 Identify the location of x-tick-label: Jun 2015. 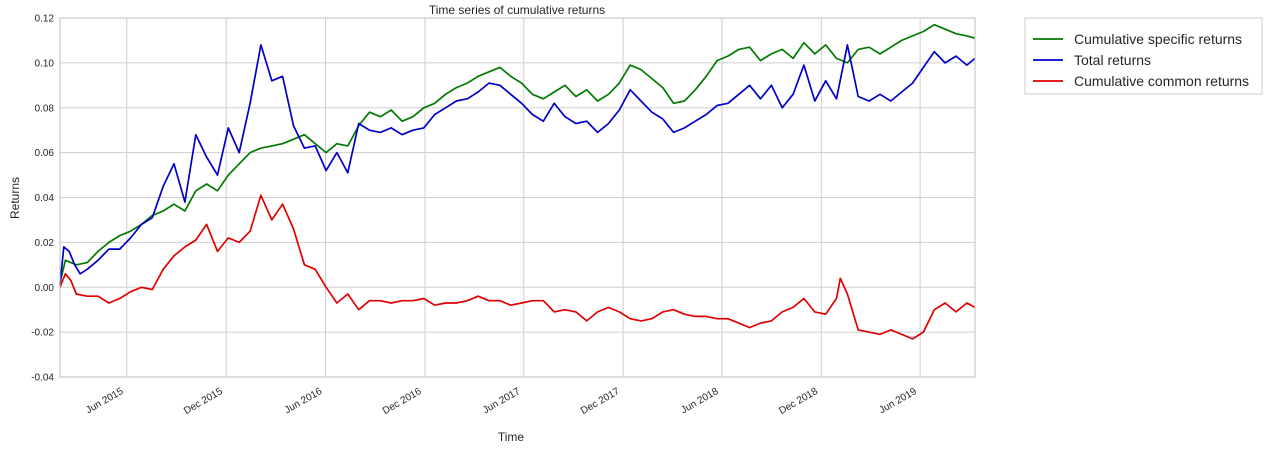
(105, 401).